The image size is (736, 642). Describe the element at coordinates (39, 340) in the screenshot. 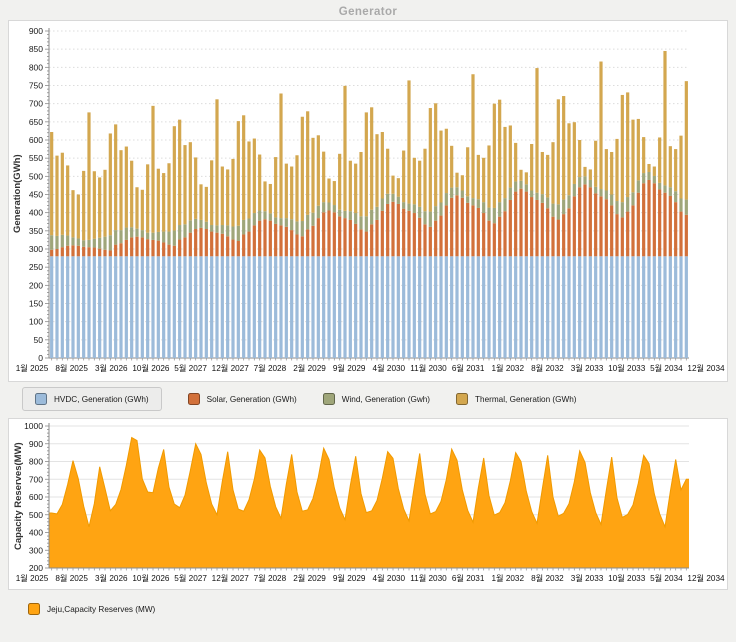

I see `svg-text: 50` at that location.